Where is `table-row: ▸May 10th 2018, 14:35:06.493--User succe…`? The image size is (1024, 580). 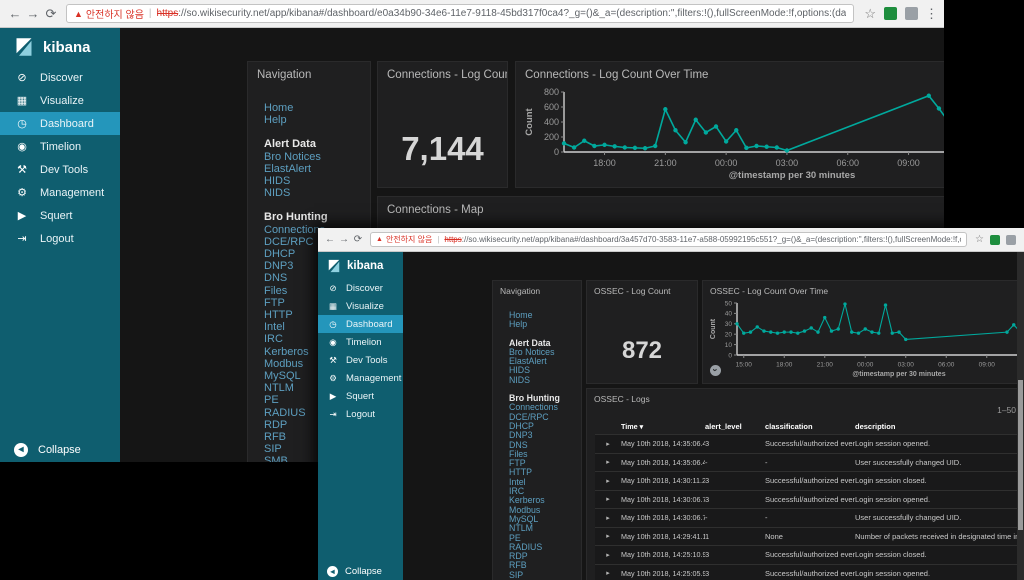
table-row: ▸May 10th 2018, 14:35:06.493--User succe… is located at coordinates (809, 461).